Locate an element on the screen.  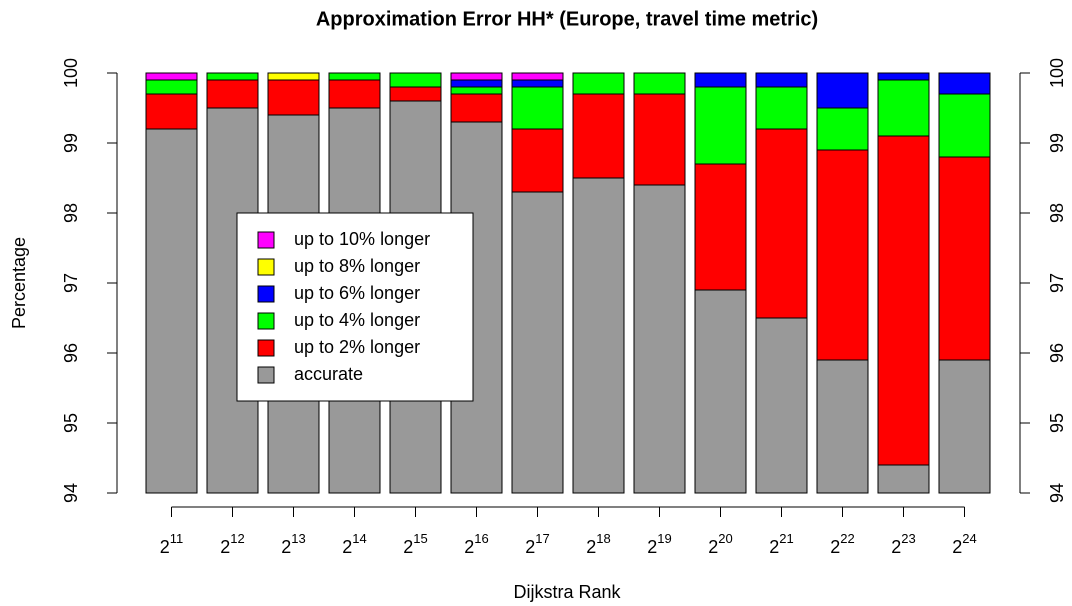
x-tick-exponent: 24 is located at coordinates (969, 538).